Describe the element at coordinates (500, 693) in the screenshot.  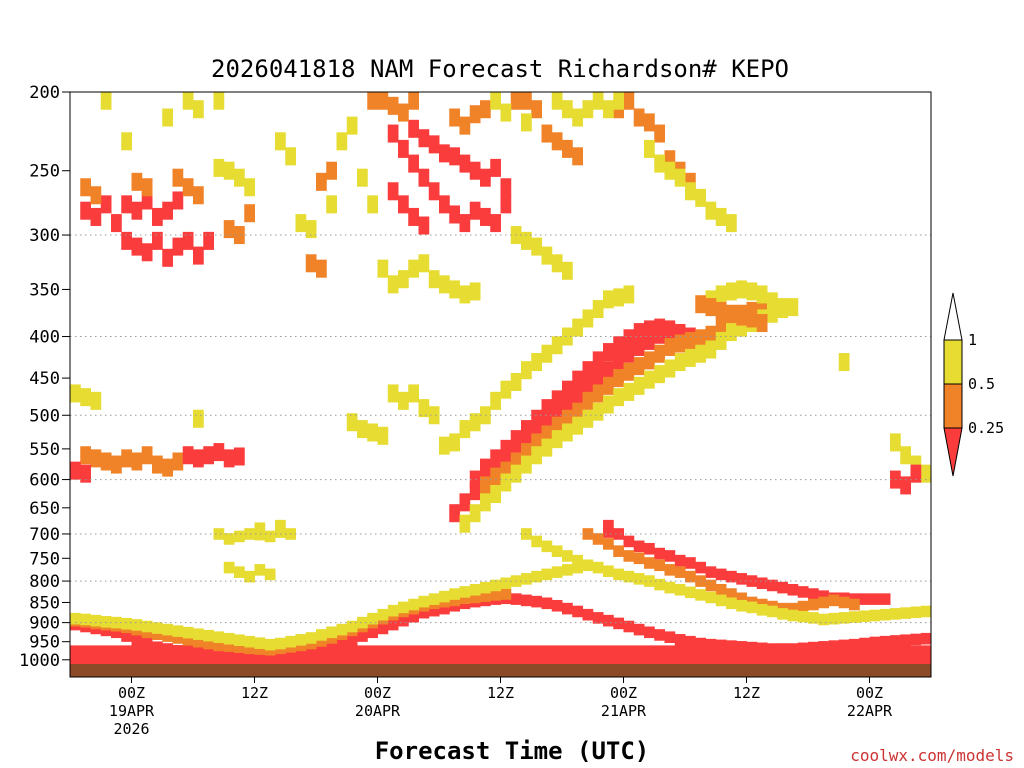
I see `x-tick-label: 12Z` at that location.